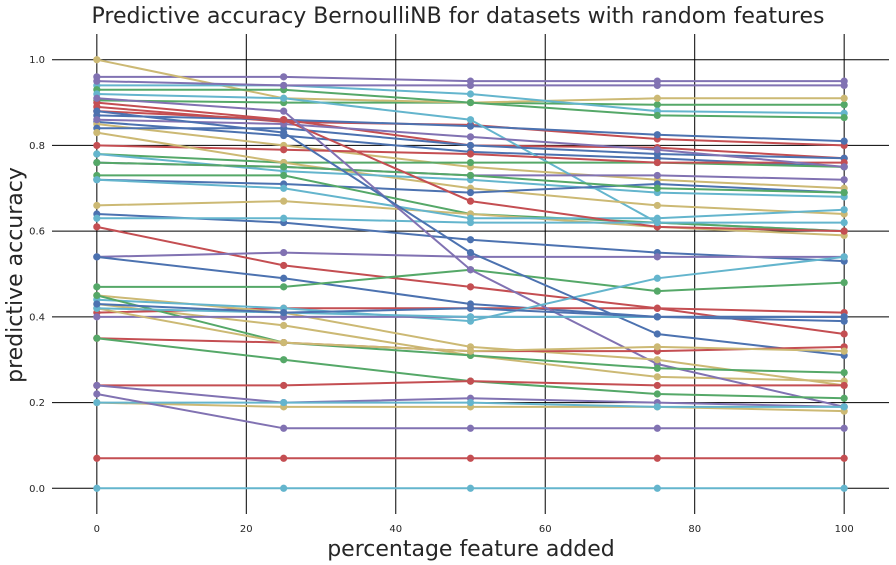 Image resolution: width=896 pixels, height=565 pixels. Describe the element at coordinates (474, 529) in the screenshot. I see `x-tick-labels: 0 20 40 60 80 100` at that location.